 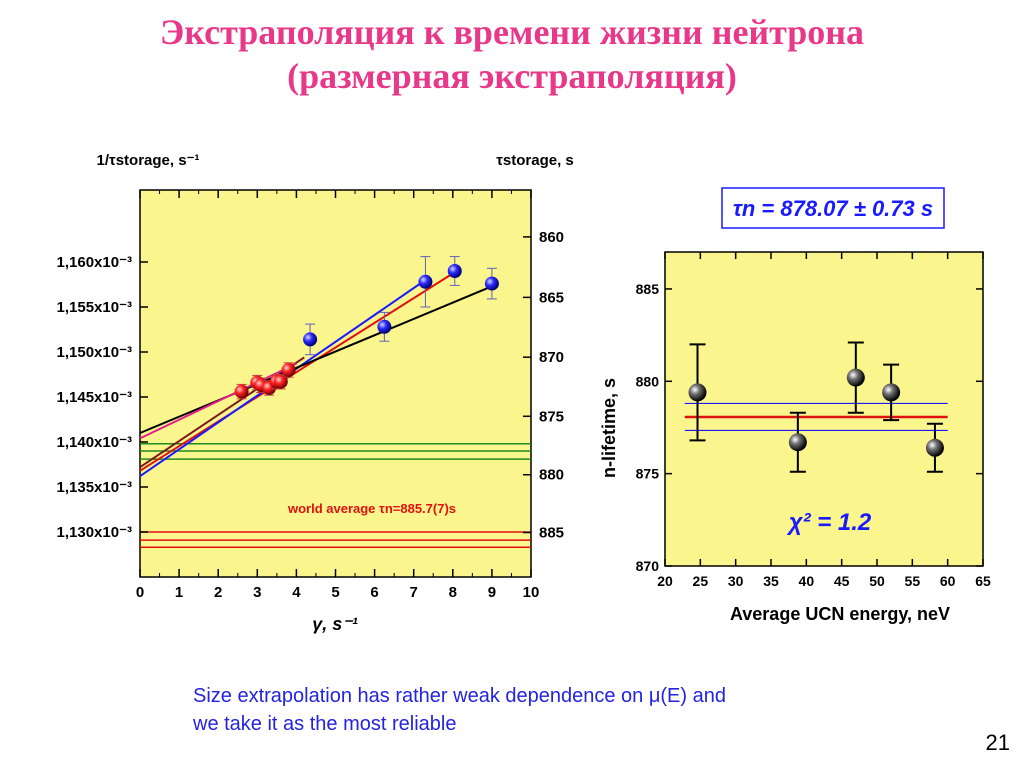 I want to click on left-y-tick-label: 1,150x10⁻³, so click(x=94, y=352).